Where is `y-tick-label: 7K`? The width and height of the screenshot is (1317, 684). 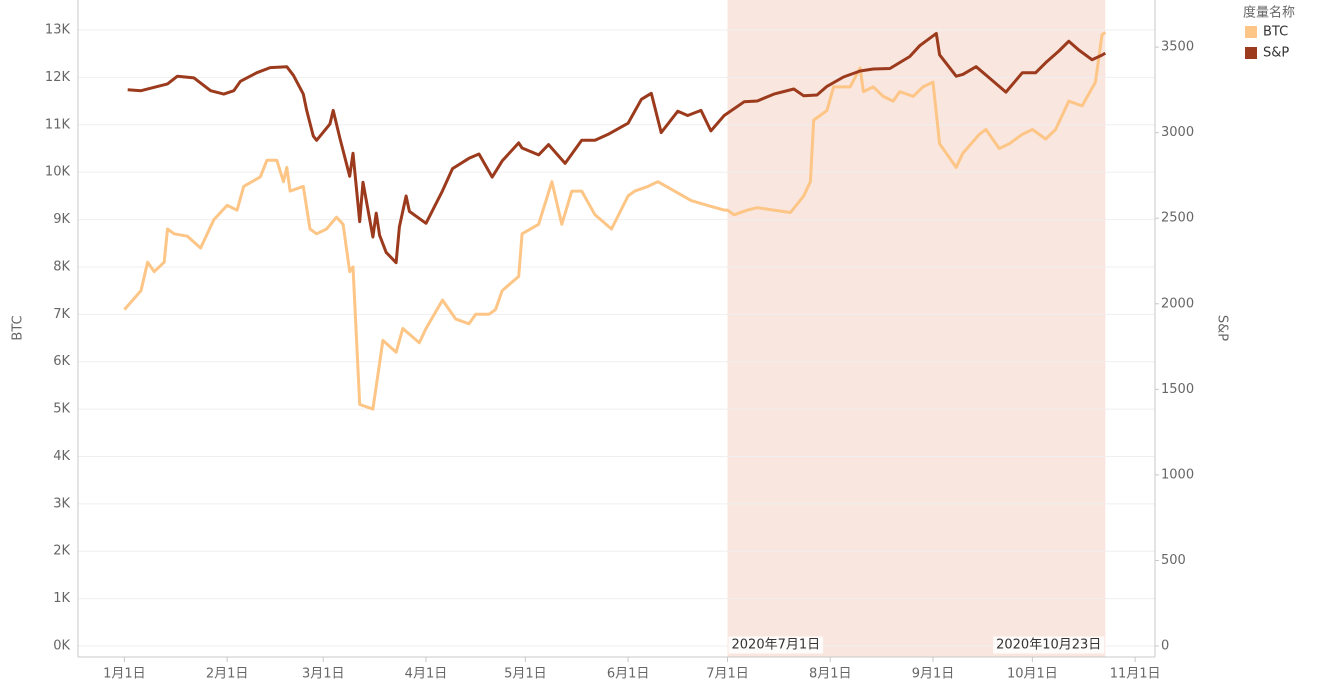 y-tick-label: 7K is located at coordinates (61, 314).